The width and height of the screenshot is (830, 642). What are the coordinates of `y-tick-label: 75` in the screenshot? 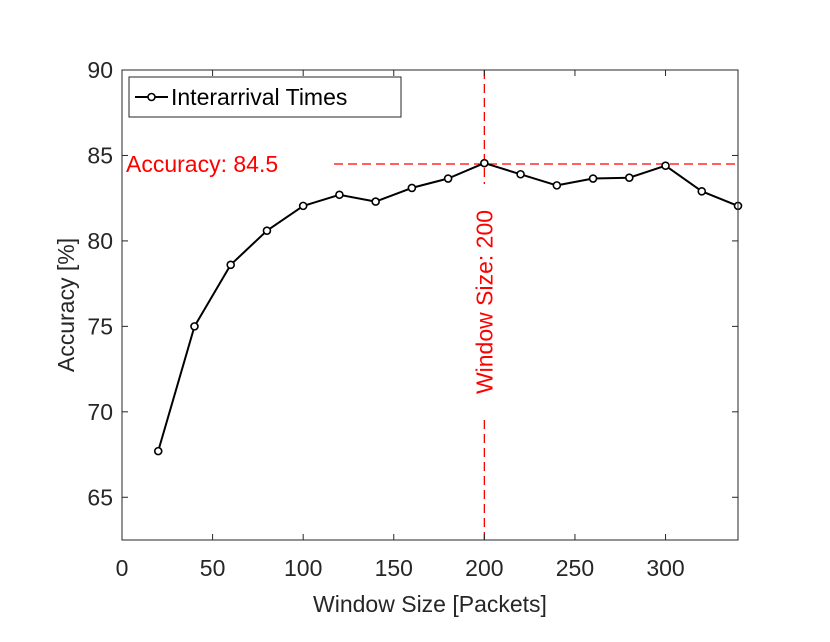 It's located at (100, 326).